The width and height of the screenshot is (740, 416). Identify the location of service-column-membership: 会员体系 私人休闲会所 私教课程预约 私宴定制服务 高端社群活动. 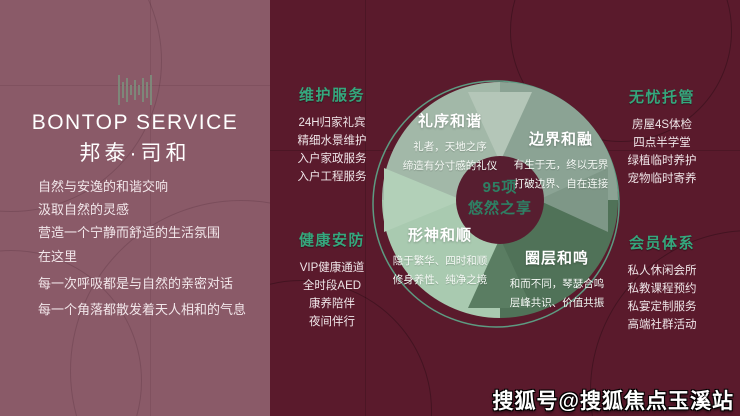
(662, 283).